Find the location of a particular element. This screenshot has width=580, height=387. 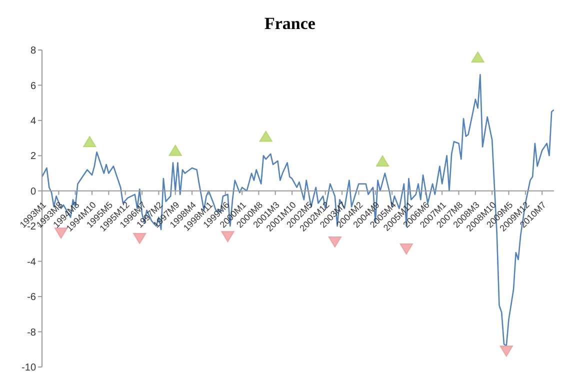

y-tick-label: 0 is located at coordinates (33, 192).